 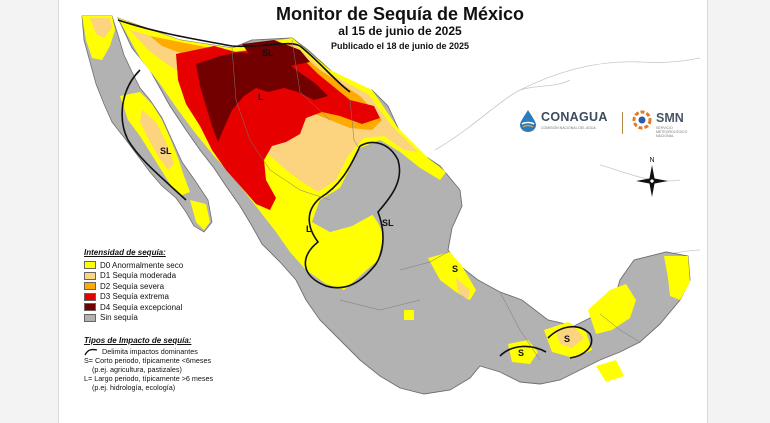 I want to click on legend-row-none: Sin sequía, so click(x=184, y=318).